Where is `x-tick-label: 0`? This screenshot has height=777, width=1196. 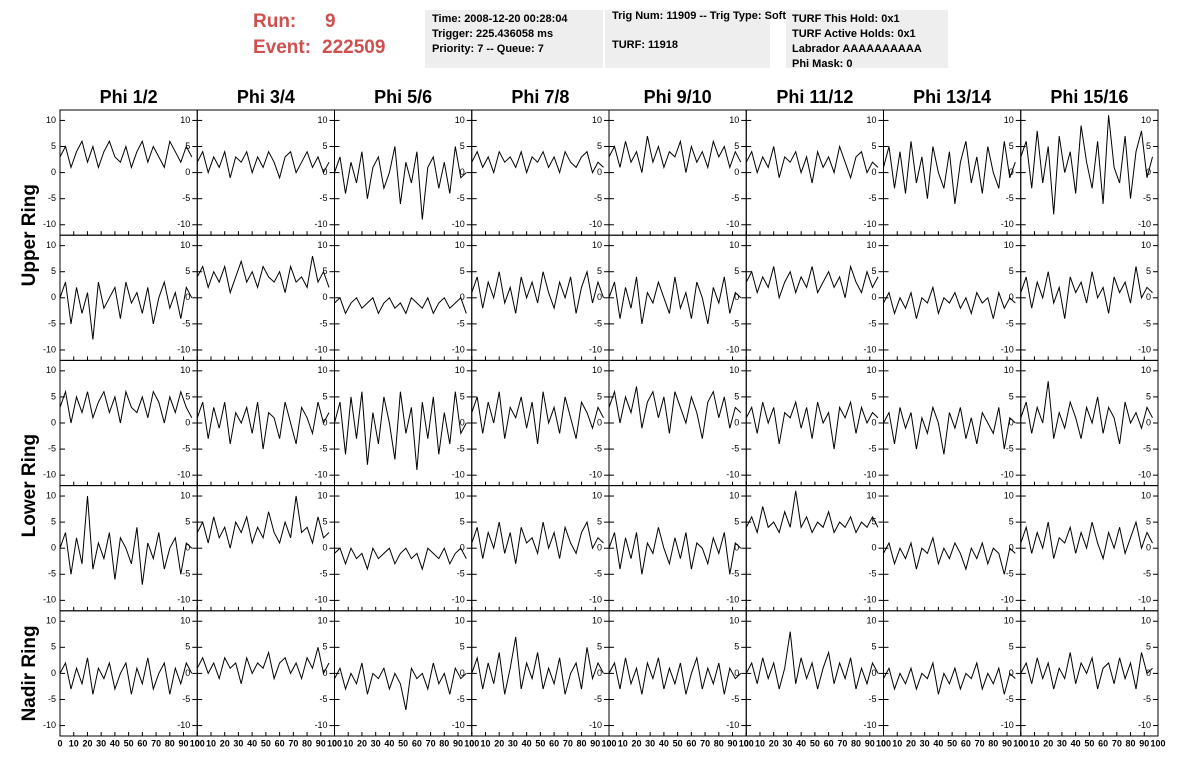 x-tick-label: 0 is located at coordinates (608, 743).